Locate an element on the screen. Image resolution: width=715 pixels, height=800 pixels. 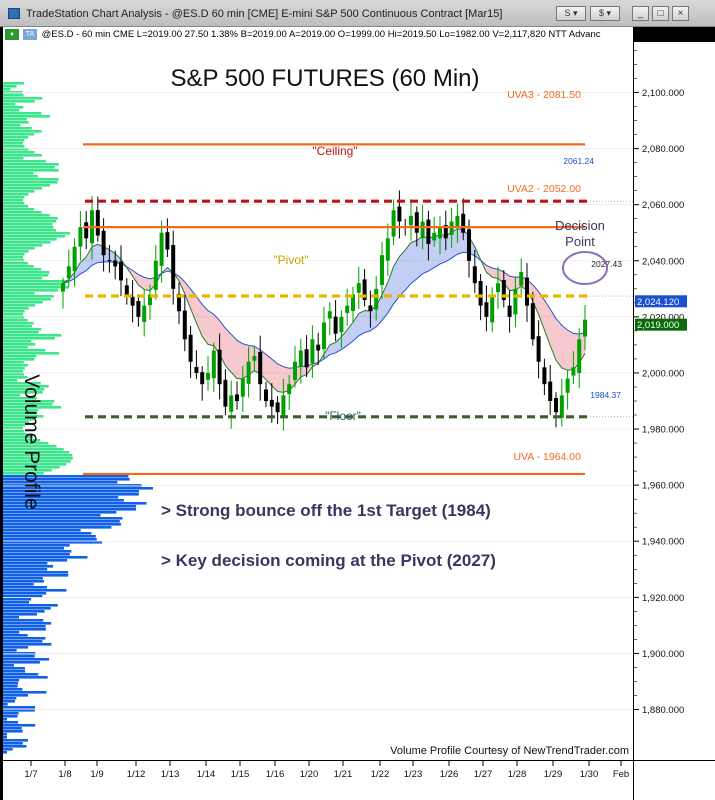
axis-corner is located at coordinates (674, 780).